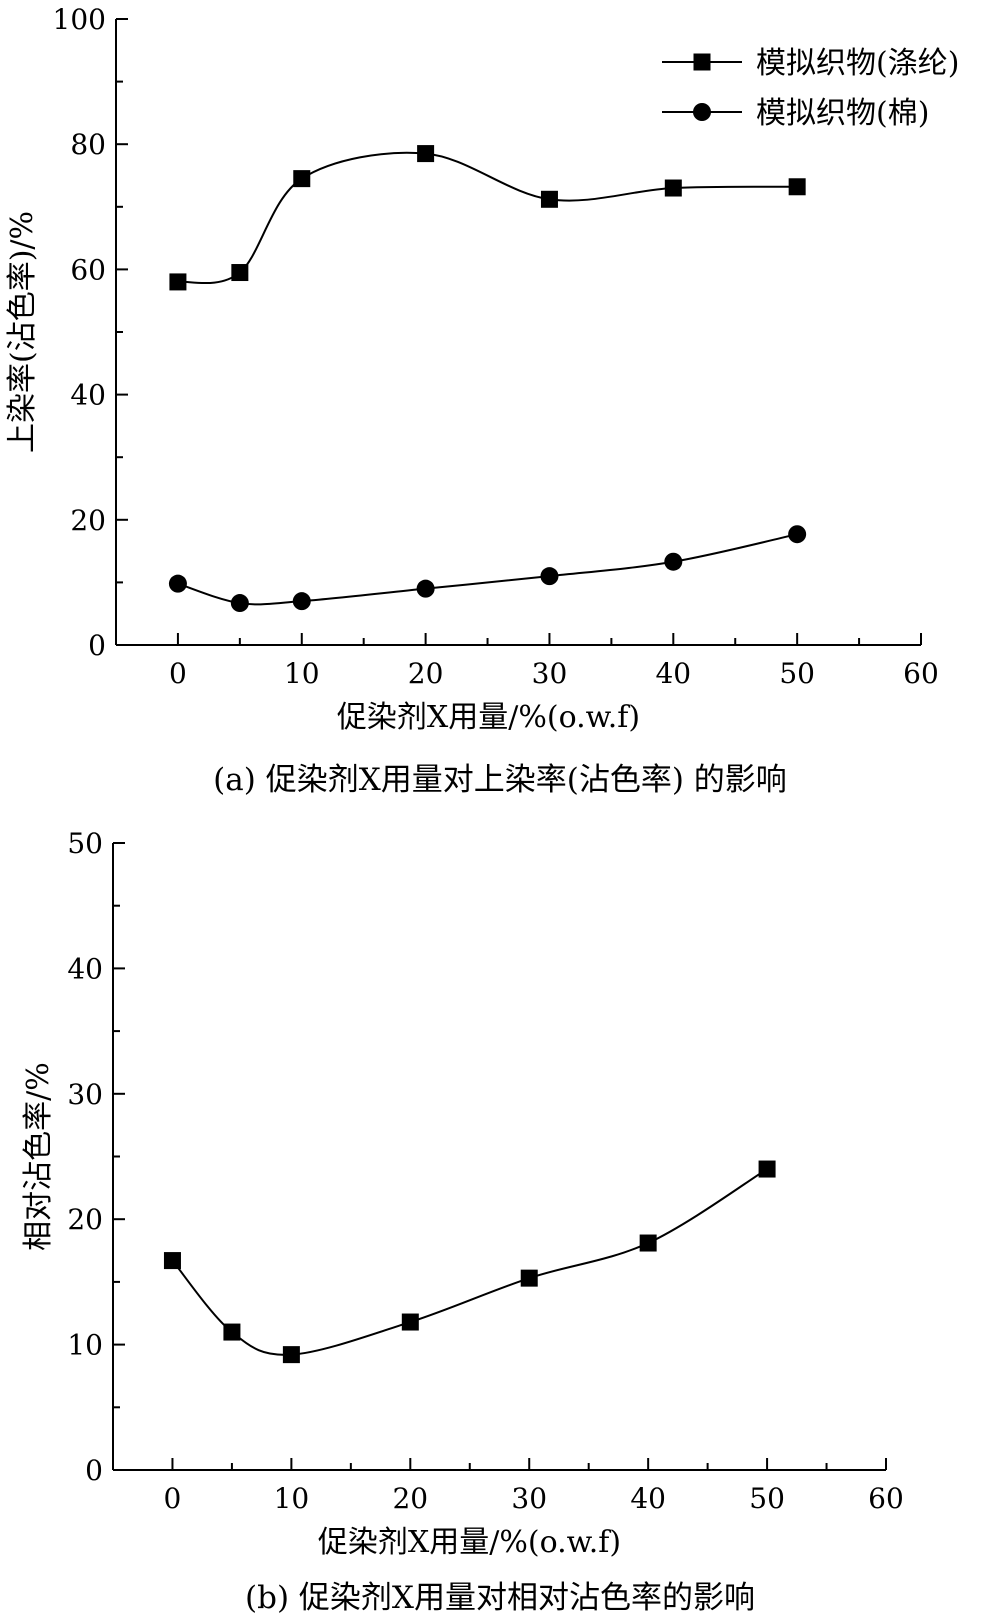 The width and height of the screenshot is (1000, 1621). What do you see at coordinates (842, 113) in the screenshot?
I see `legend-label: 模拟织物(棉)` at bounding box center [842, 113].